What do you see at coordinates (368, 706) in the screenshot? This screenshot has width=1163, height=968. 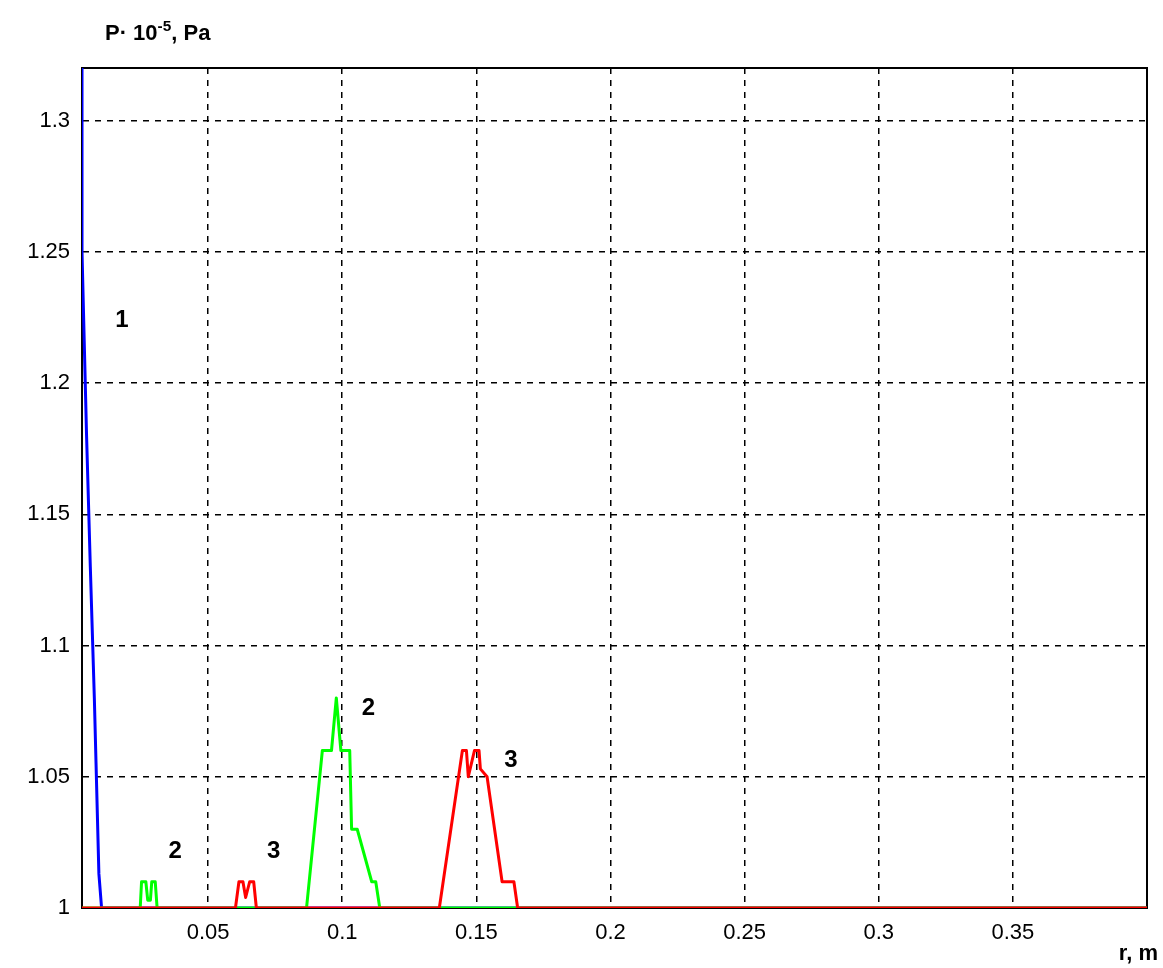 I see `text: 2` at bounding box center [368, 706].